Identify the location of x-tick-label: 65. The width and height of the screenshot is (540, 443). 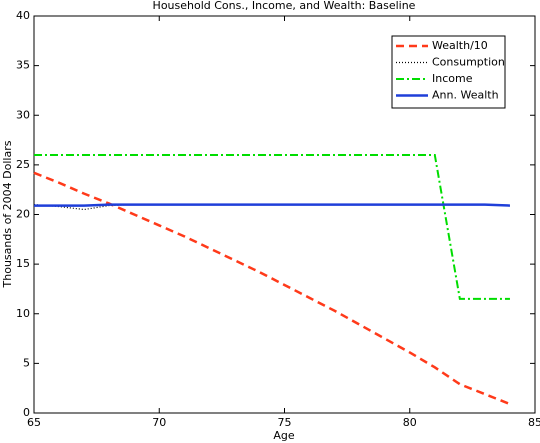
(34, 422).